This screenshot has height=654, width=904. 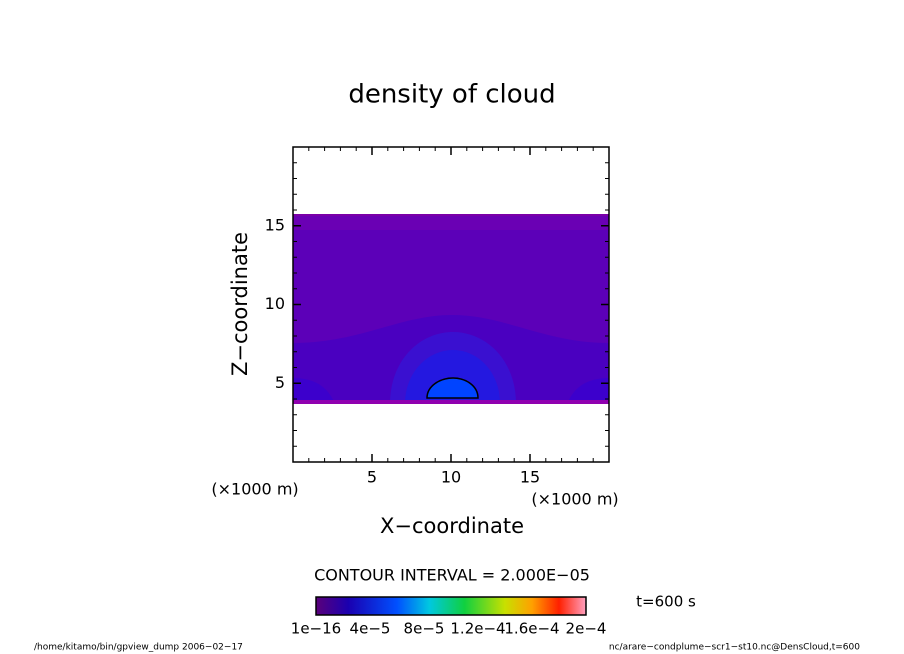 What do you see at coordinates (424, 629) in the screenshot?
I see `colorbar-tick-label: 8e−5` at bounding box center [424, 629].